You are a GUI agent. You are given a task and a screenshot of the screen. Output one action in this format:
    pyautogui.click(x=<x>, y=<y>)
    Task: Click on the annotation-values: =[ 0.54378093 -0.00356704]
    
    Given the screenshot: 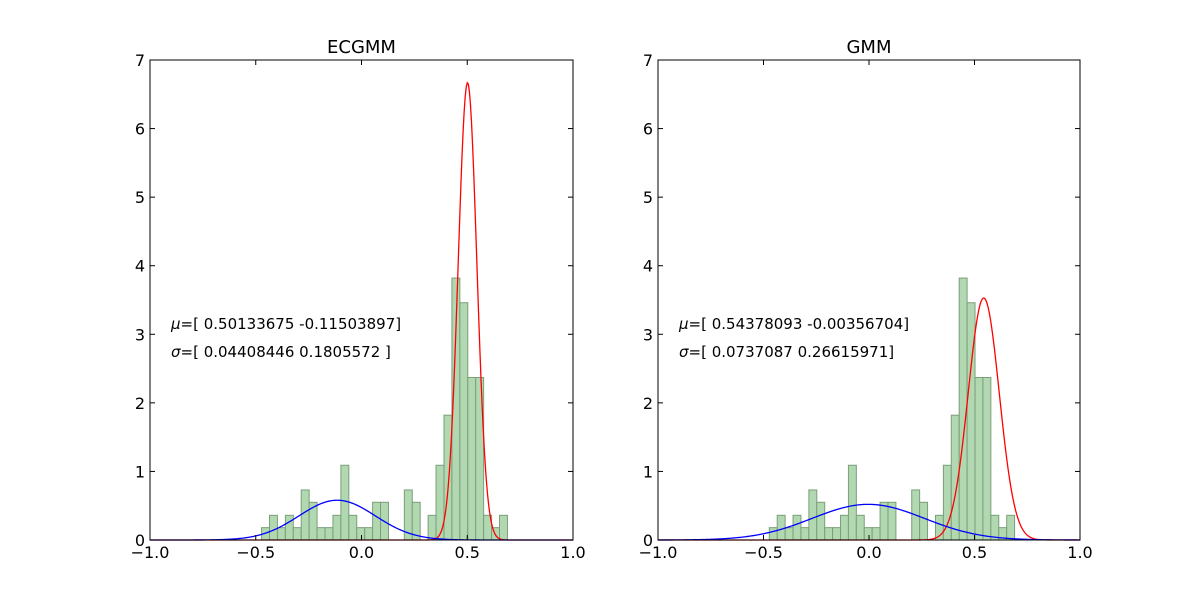 What is the action you would take?
    pyautogui.click(x=799, y=324)
    